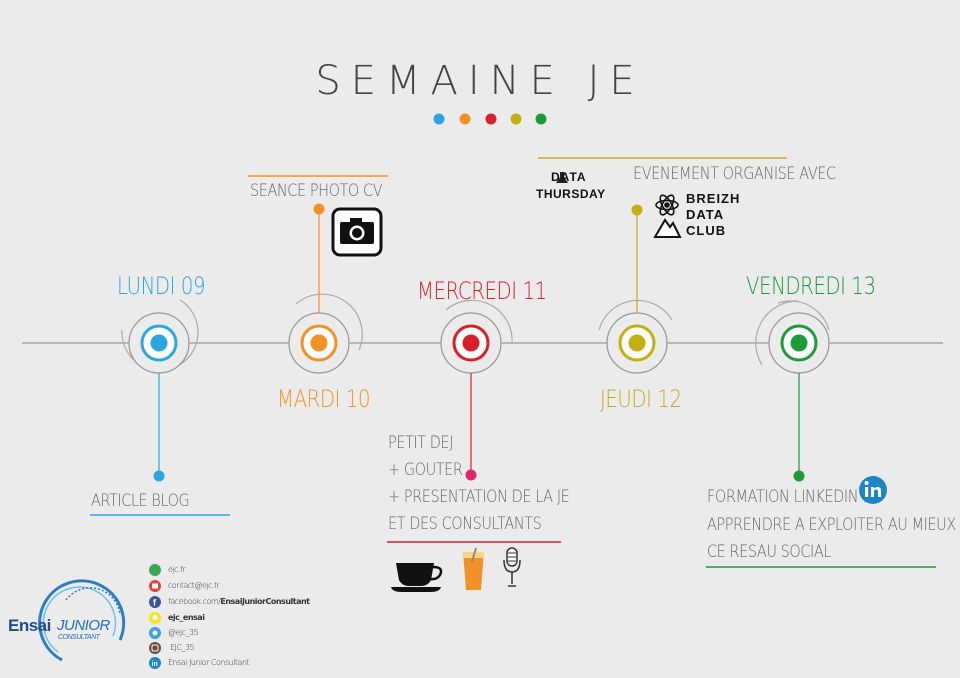 The width and height of the screenshot is (960, 678). I want to click on contact-web: ejc.fr, so click(177, 569).